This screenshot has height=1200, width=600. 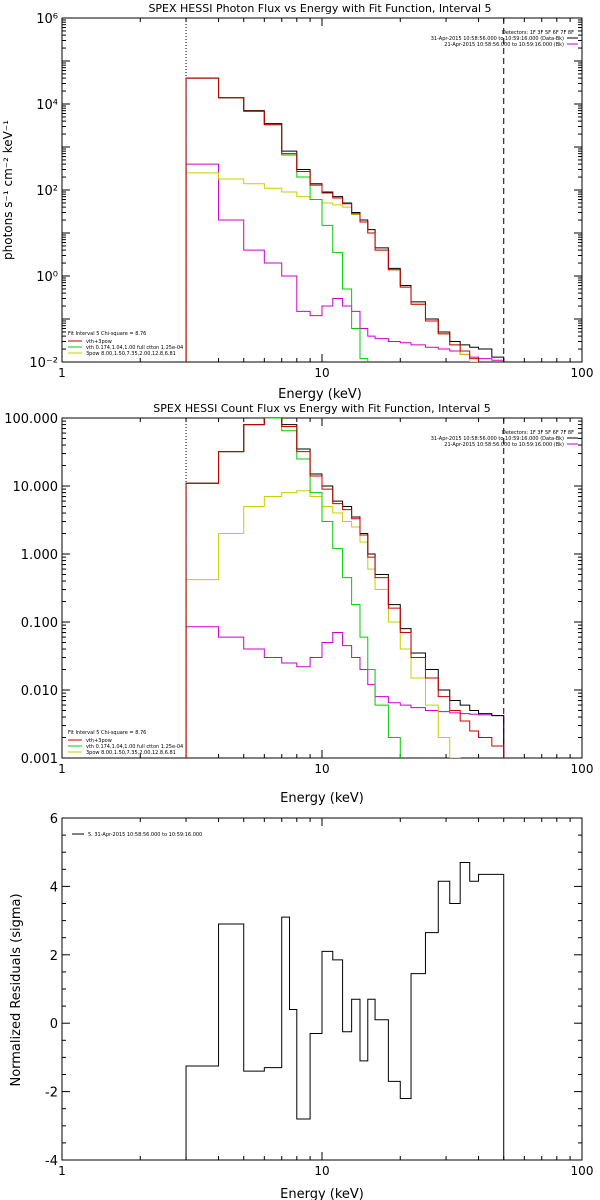 I want to click on count-flux-legend-top-header: Detectors: 1F 3F 5F 6F 7F 8F, so click(x=538, y=433).